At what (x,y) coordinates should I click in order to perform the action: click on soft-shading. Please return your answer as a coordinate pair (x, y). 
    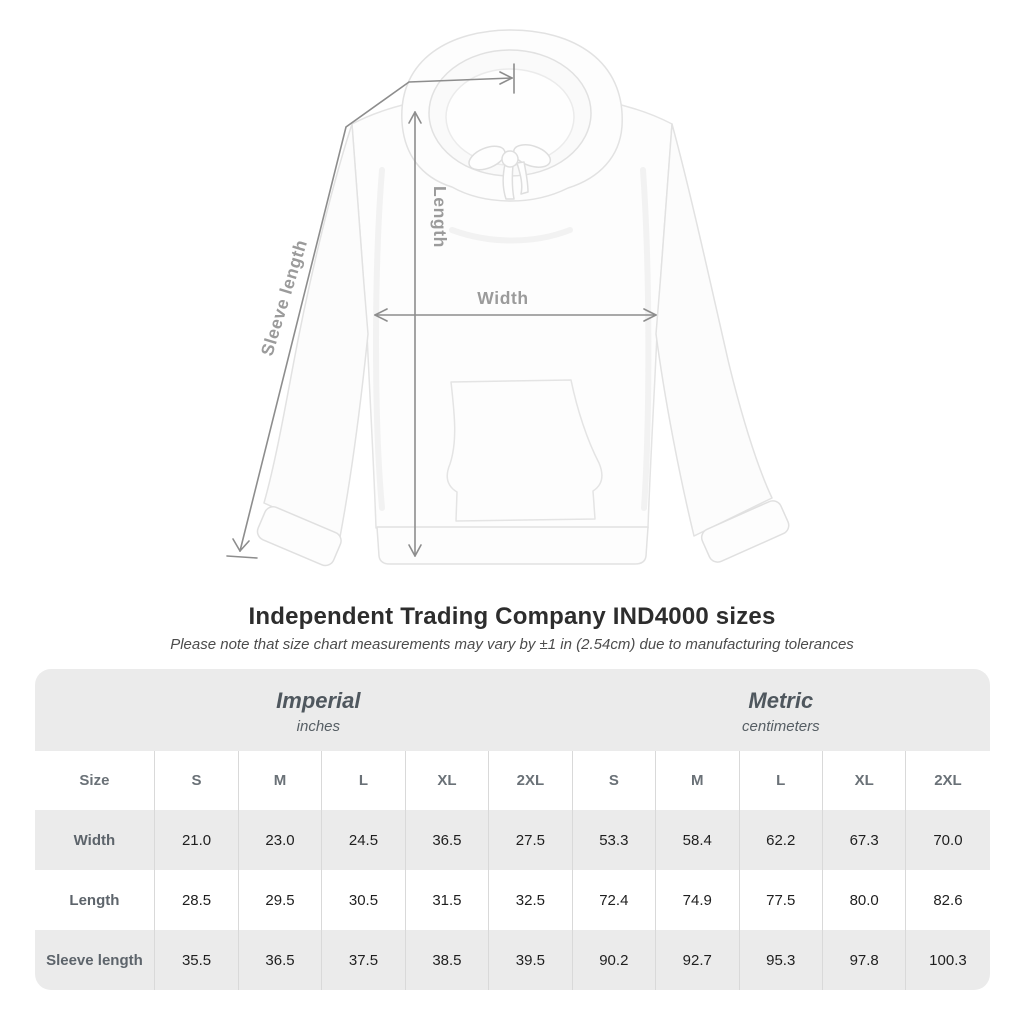
    Looking at the image, I should click on (512, 339).